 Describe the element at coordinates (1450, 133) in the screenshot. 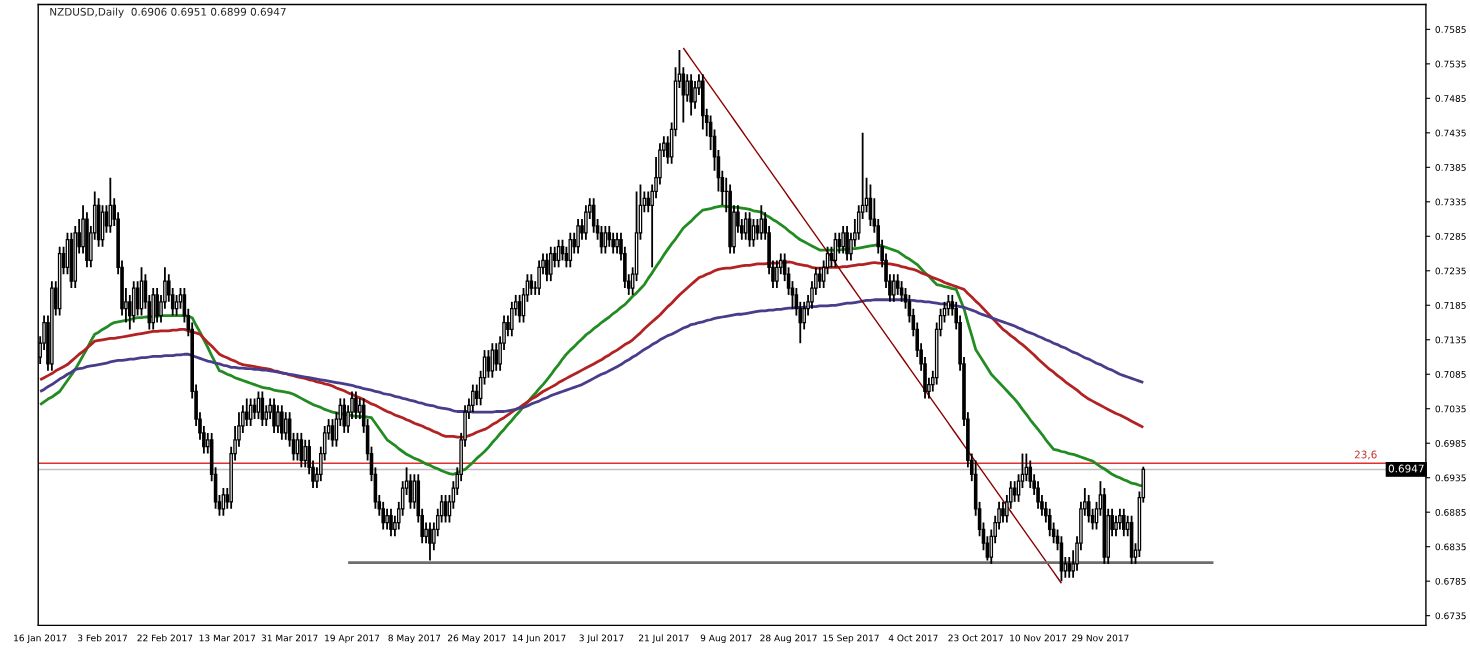

I see `y-tick-label: 0.7435` at that location.